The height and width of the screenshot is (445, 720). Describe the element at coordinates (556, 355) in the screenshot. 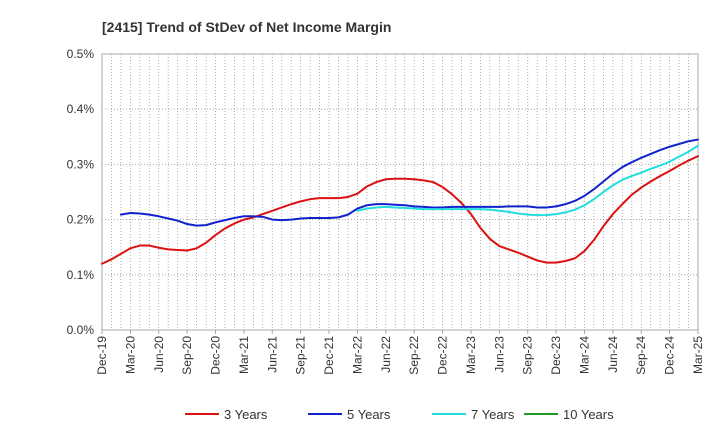

I see `x-tick-label: Dec-23` at that location.